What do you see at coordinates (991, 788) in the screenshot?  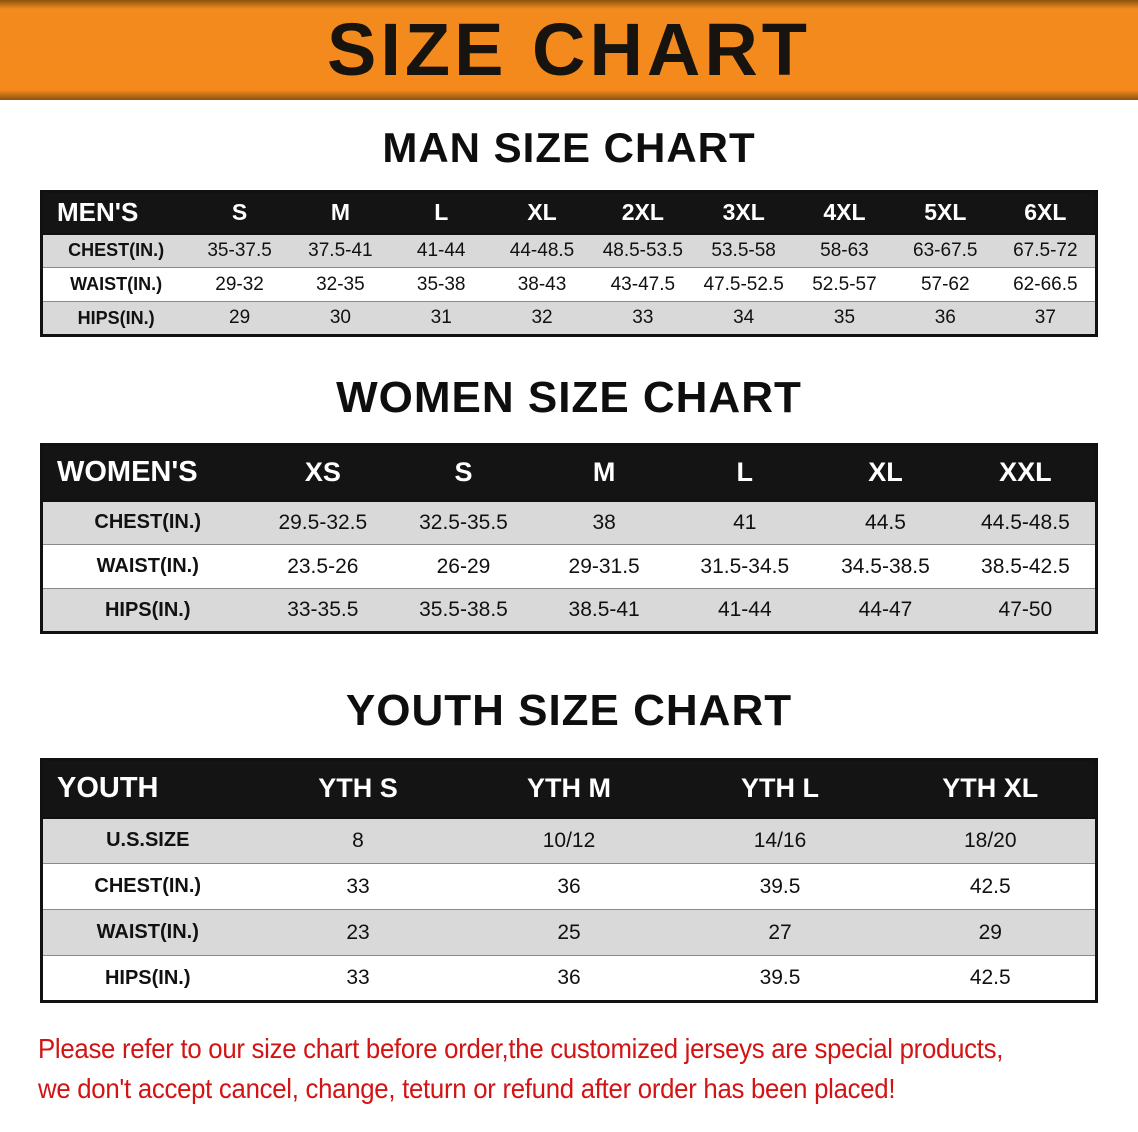 I see `size-header-cell: YTH XL` at bounding box center [991, 788].